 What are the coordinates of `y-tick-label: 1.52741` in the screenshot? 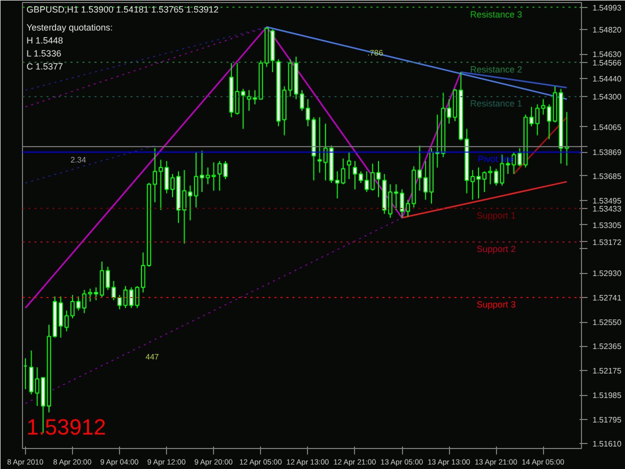 It's located at (607, 298).